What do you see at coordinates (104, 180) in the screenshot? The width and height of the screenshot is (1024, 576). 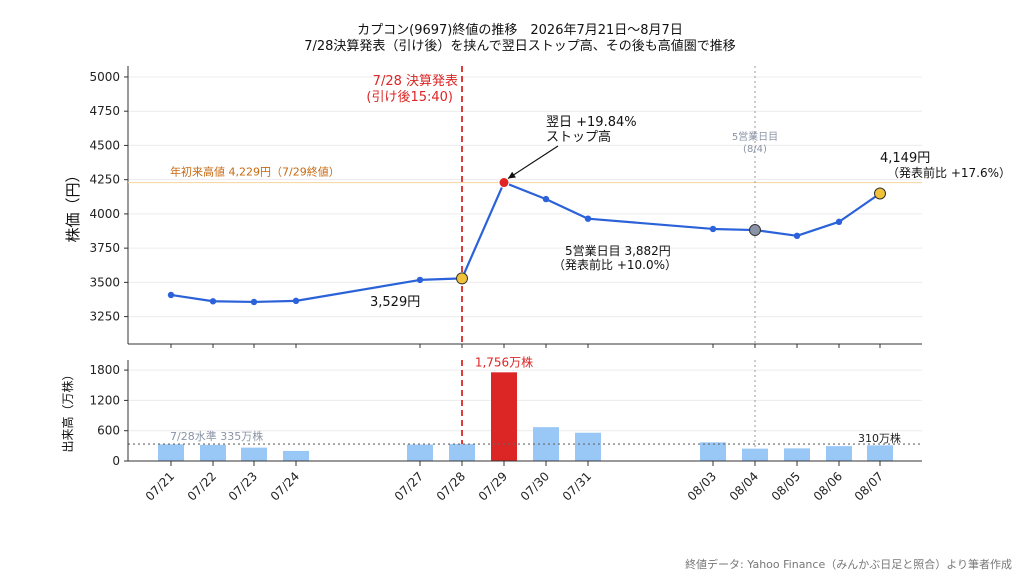 I see `price-tick-label: 4250` at bounding box center [104, 180].